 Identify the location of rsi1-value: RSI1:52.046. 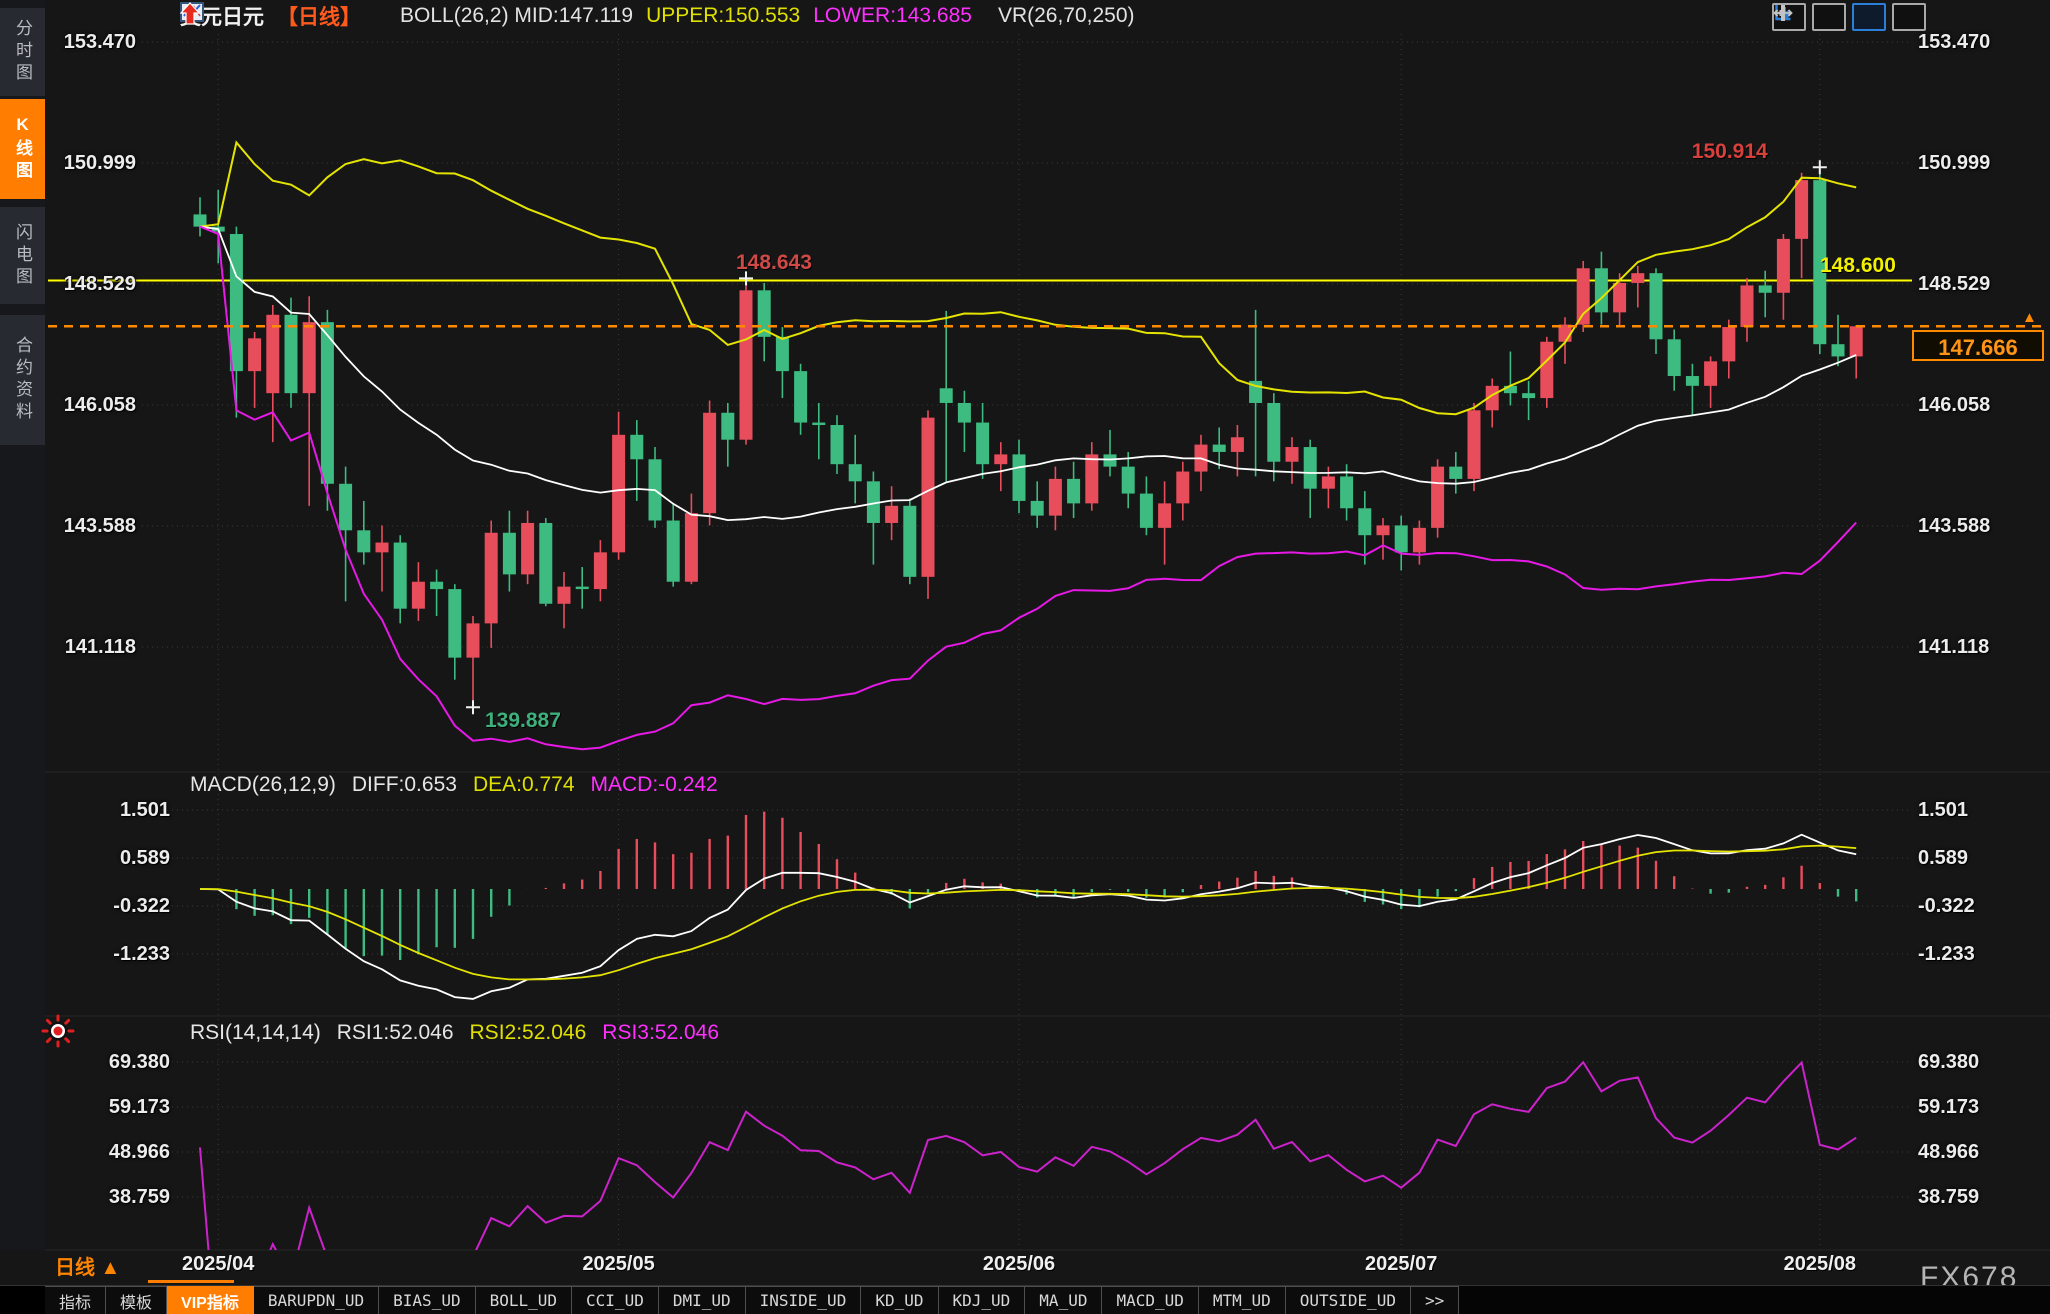
(395, 1032).